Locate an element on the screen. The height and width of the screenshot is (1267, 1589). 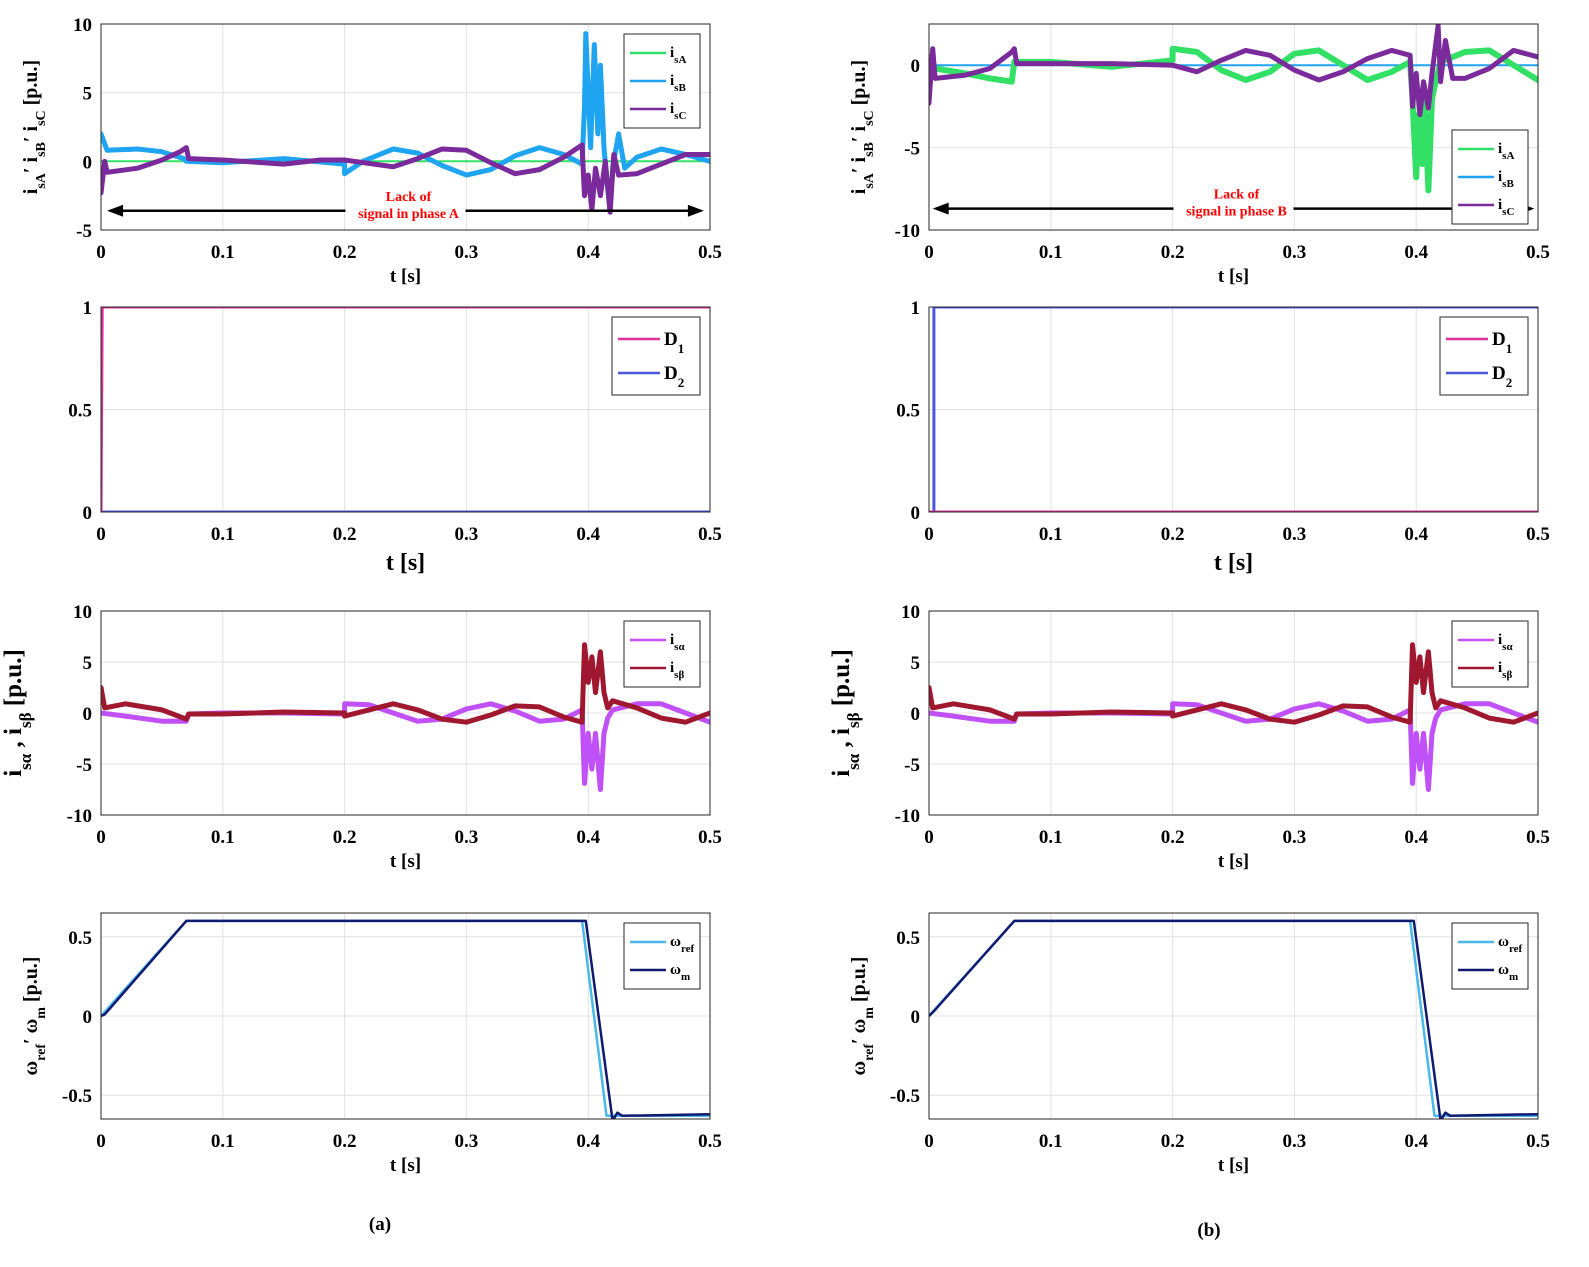
y-axis-label: isα , isβ [p.u.] is located at coordinates (17, 713).